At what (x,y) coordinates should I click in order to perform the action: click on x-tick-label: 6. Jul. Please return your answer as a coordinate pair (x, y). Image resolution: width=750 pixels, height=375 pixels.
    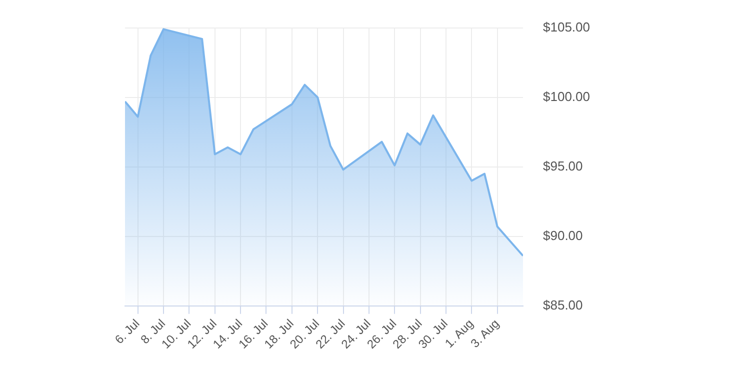
    Looking at the image, I should click on (127, 331).